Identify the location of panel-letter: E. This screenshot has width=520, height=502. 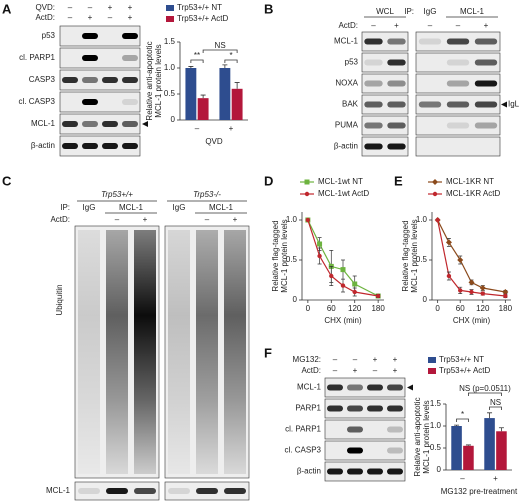
(398, 180).